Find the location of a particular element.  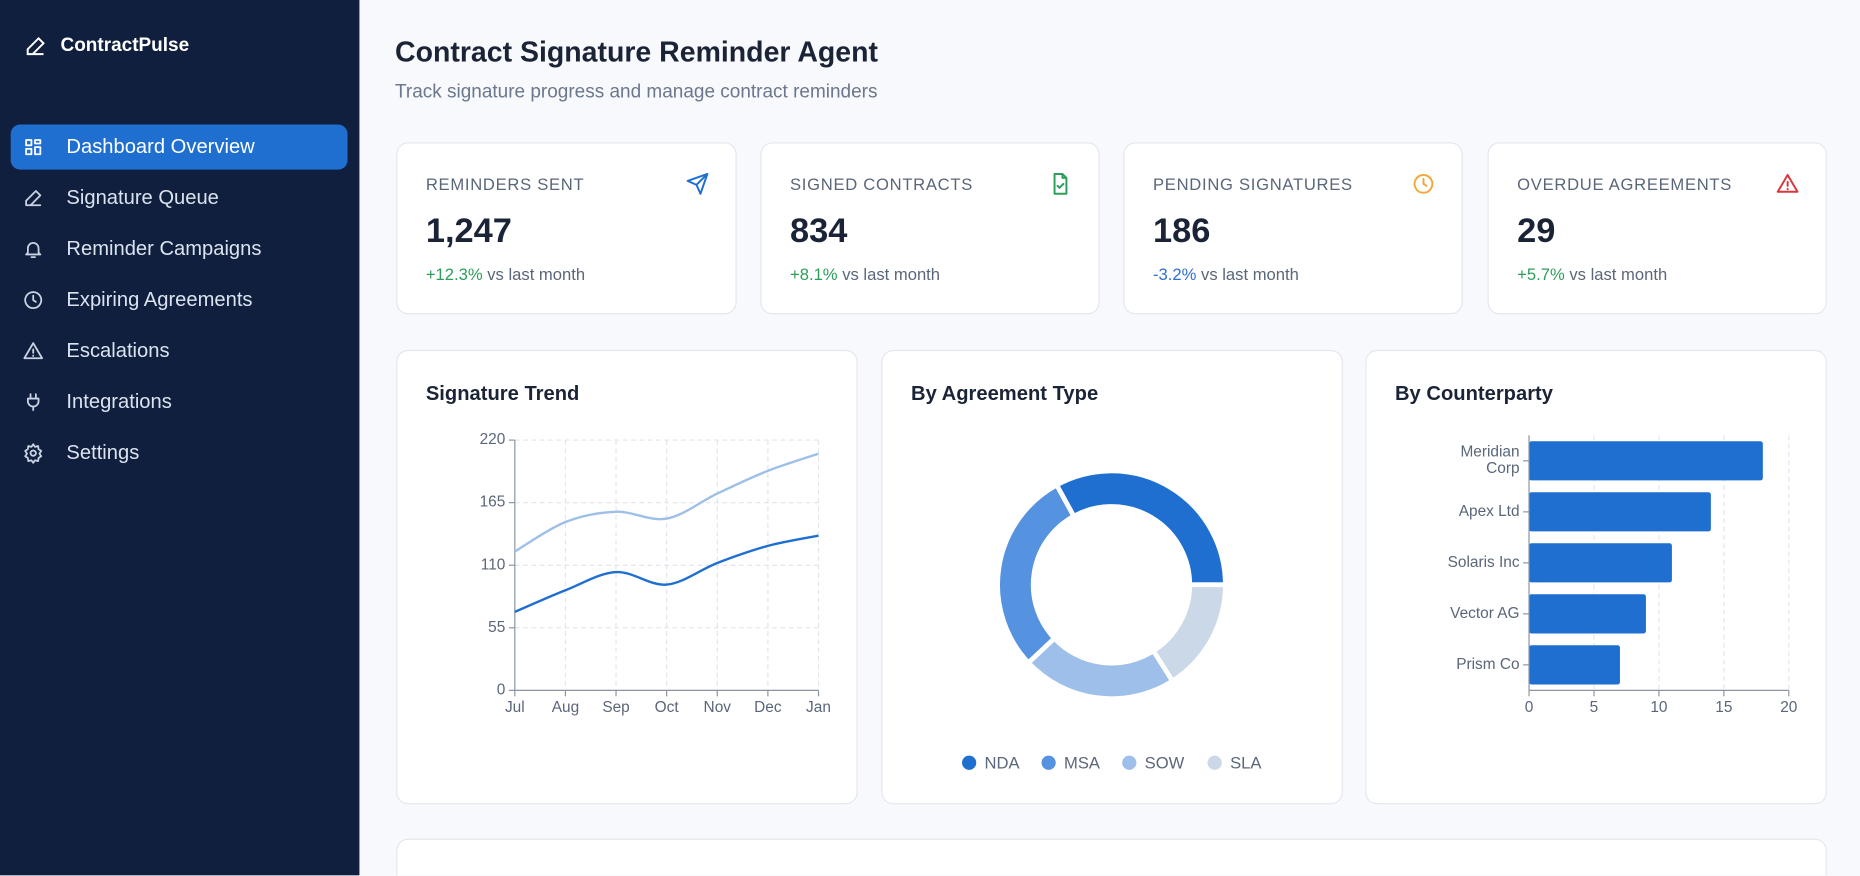

nav-item: Settings is located at coordinates (179, 453).